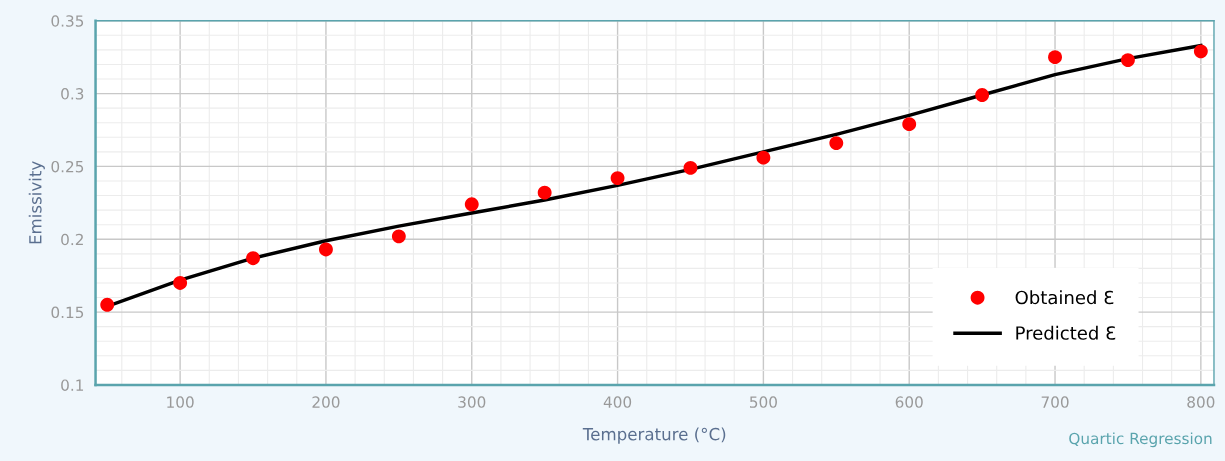 The width and height of the screenshot is (1225, 461). Describe the element at coordinates (72, 94) in the screenshot. I see `y-tick-label: 0.3` at that location.